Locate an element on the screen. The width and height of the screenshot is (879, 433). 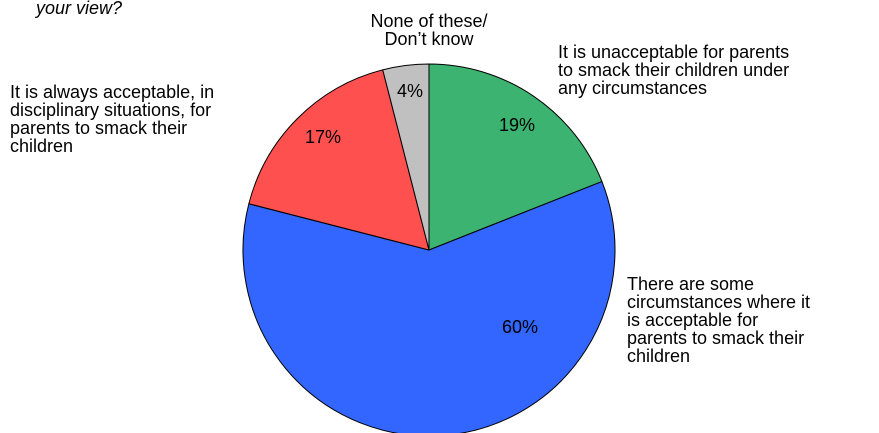
category-label-line: Don’t know is located at coordinates (429, 39).